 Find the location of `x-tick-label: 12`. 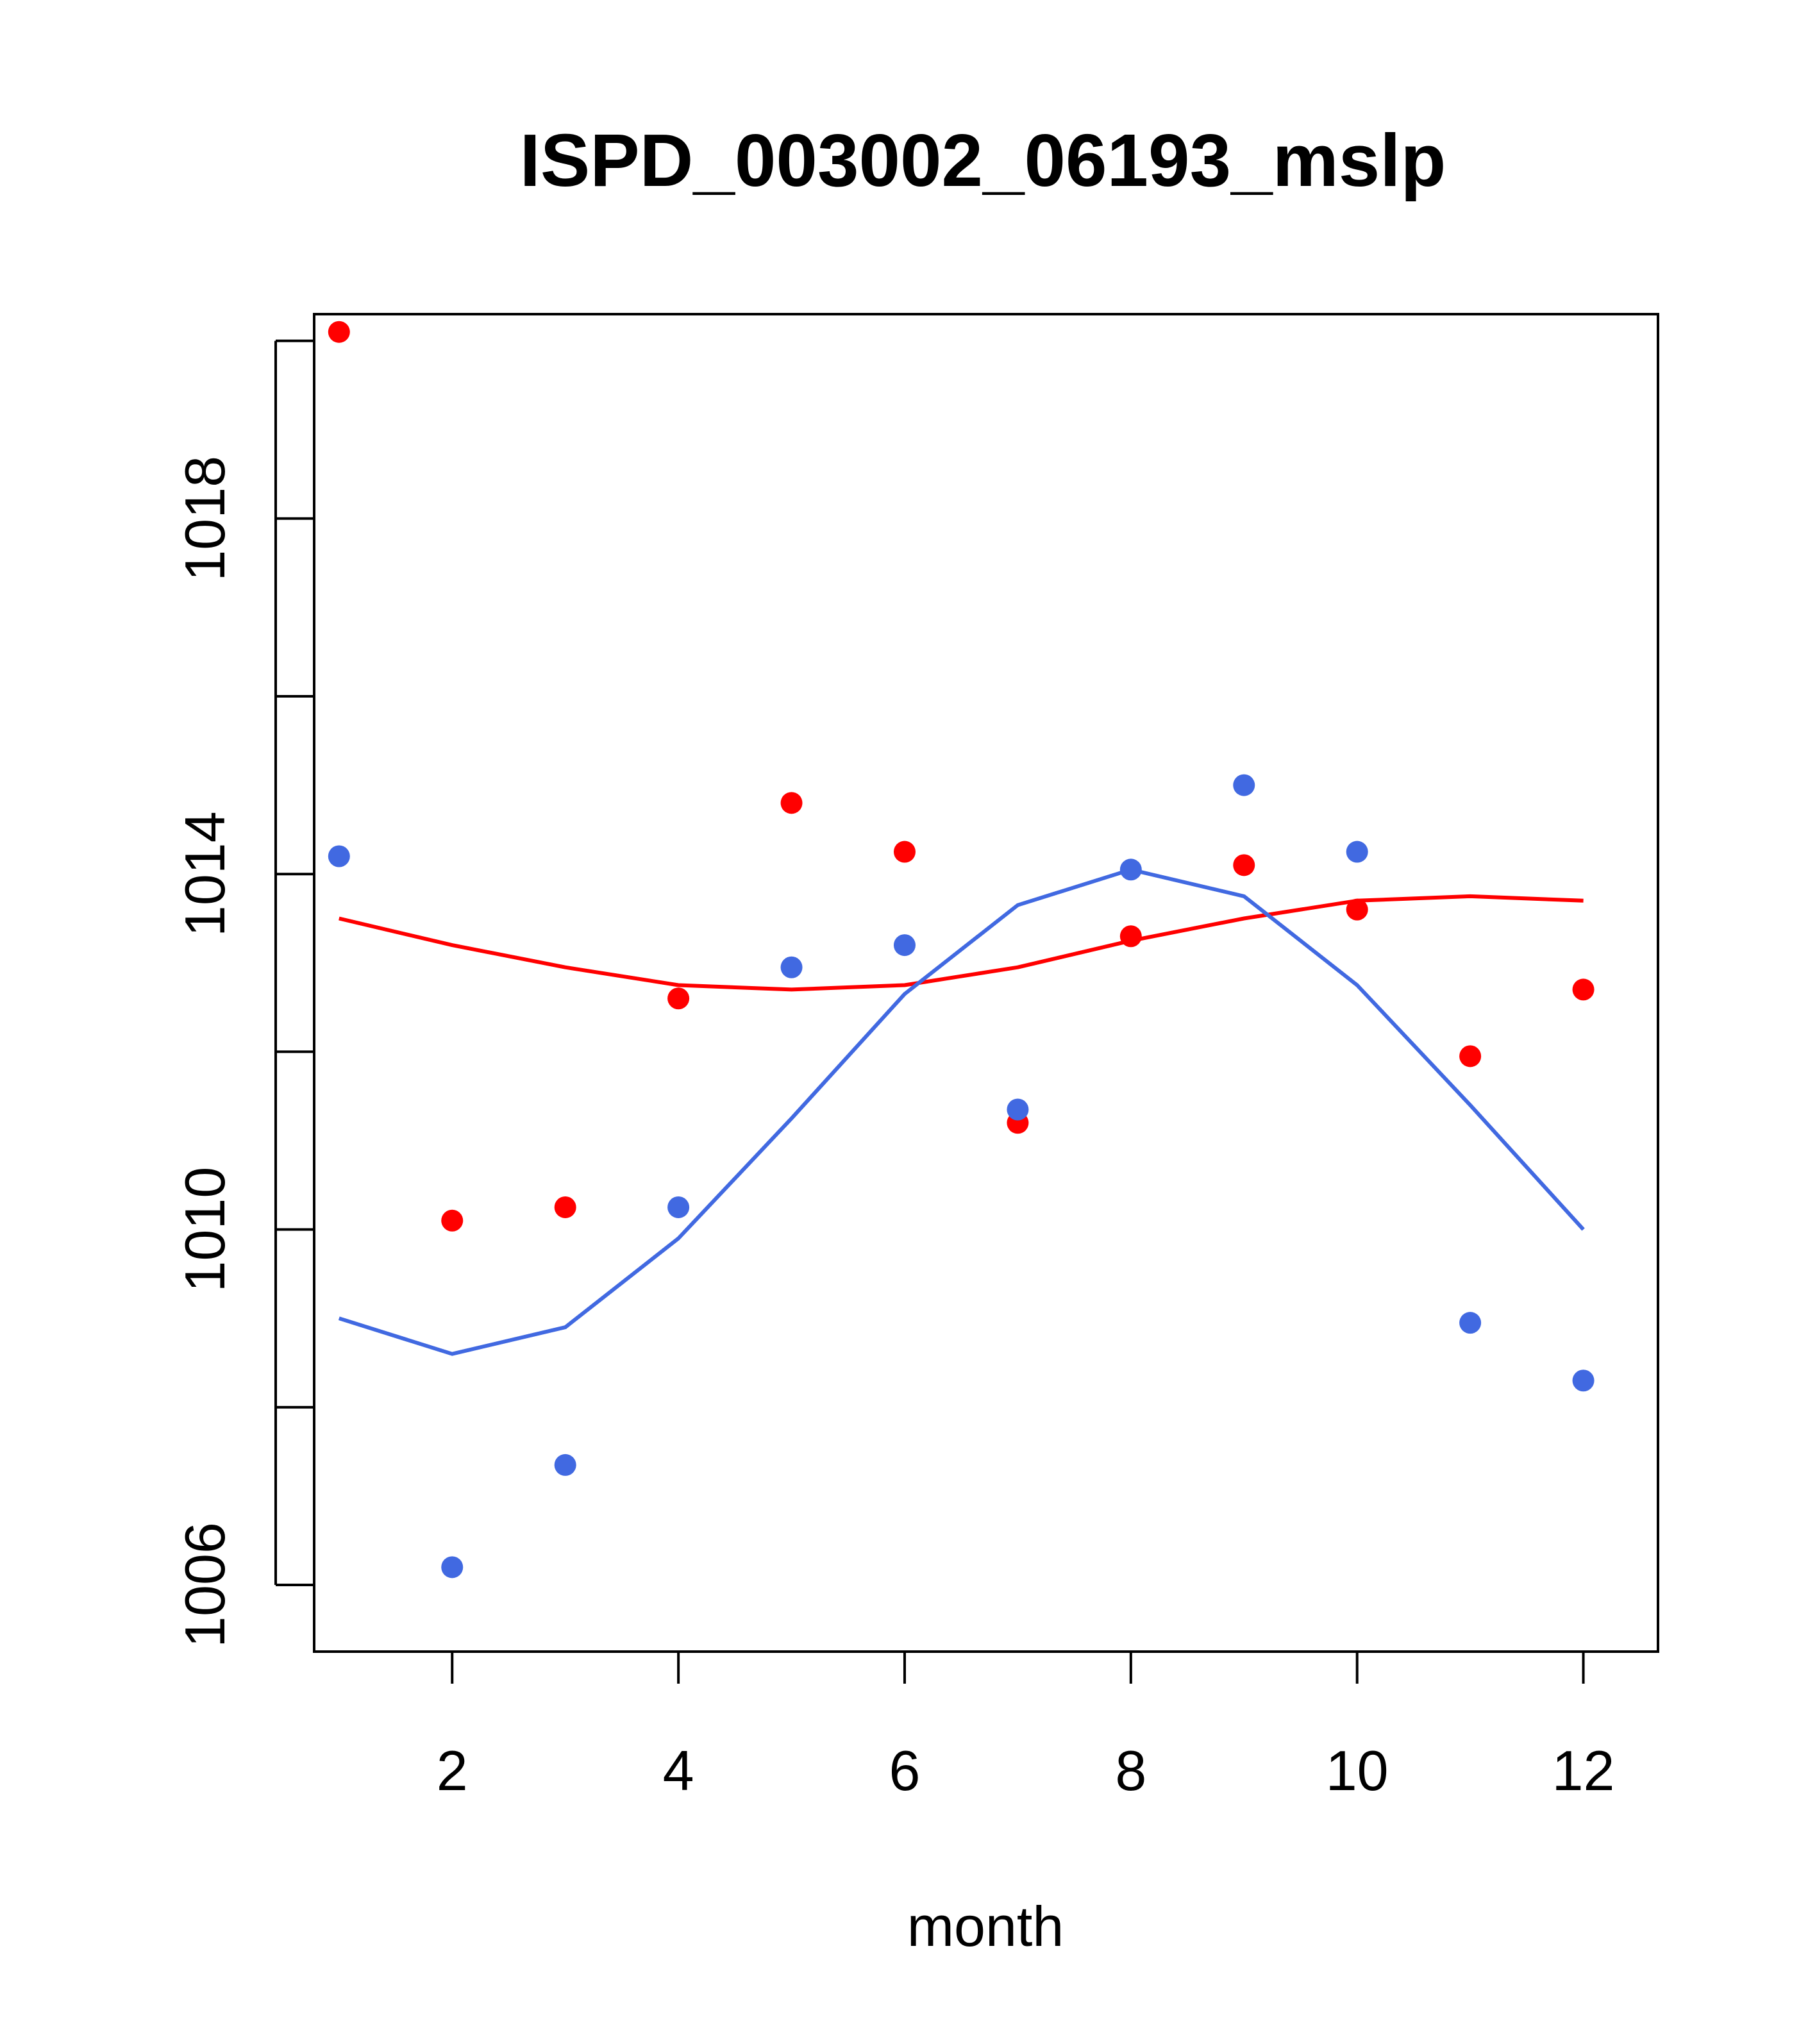

x-tick-label: 12 is located at coordinates (1583, 1770).